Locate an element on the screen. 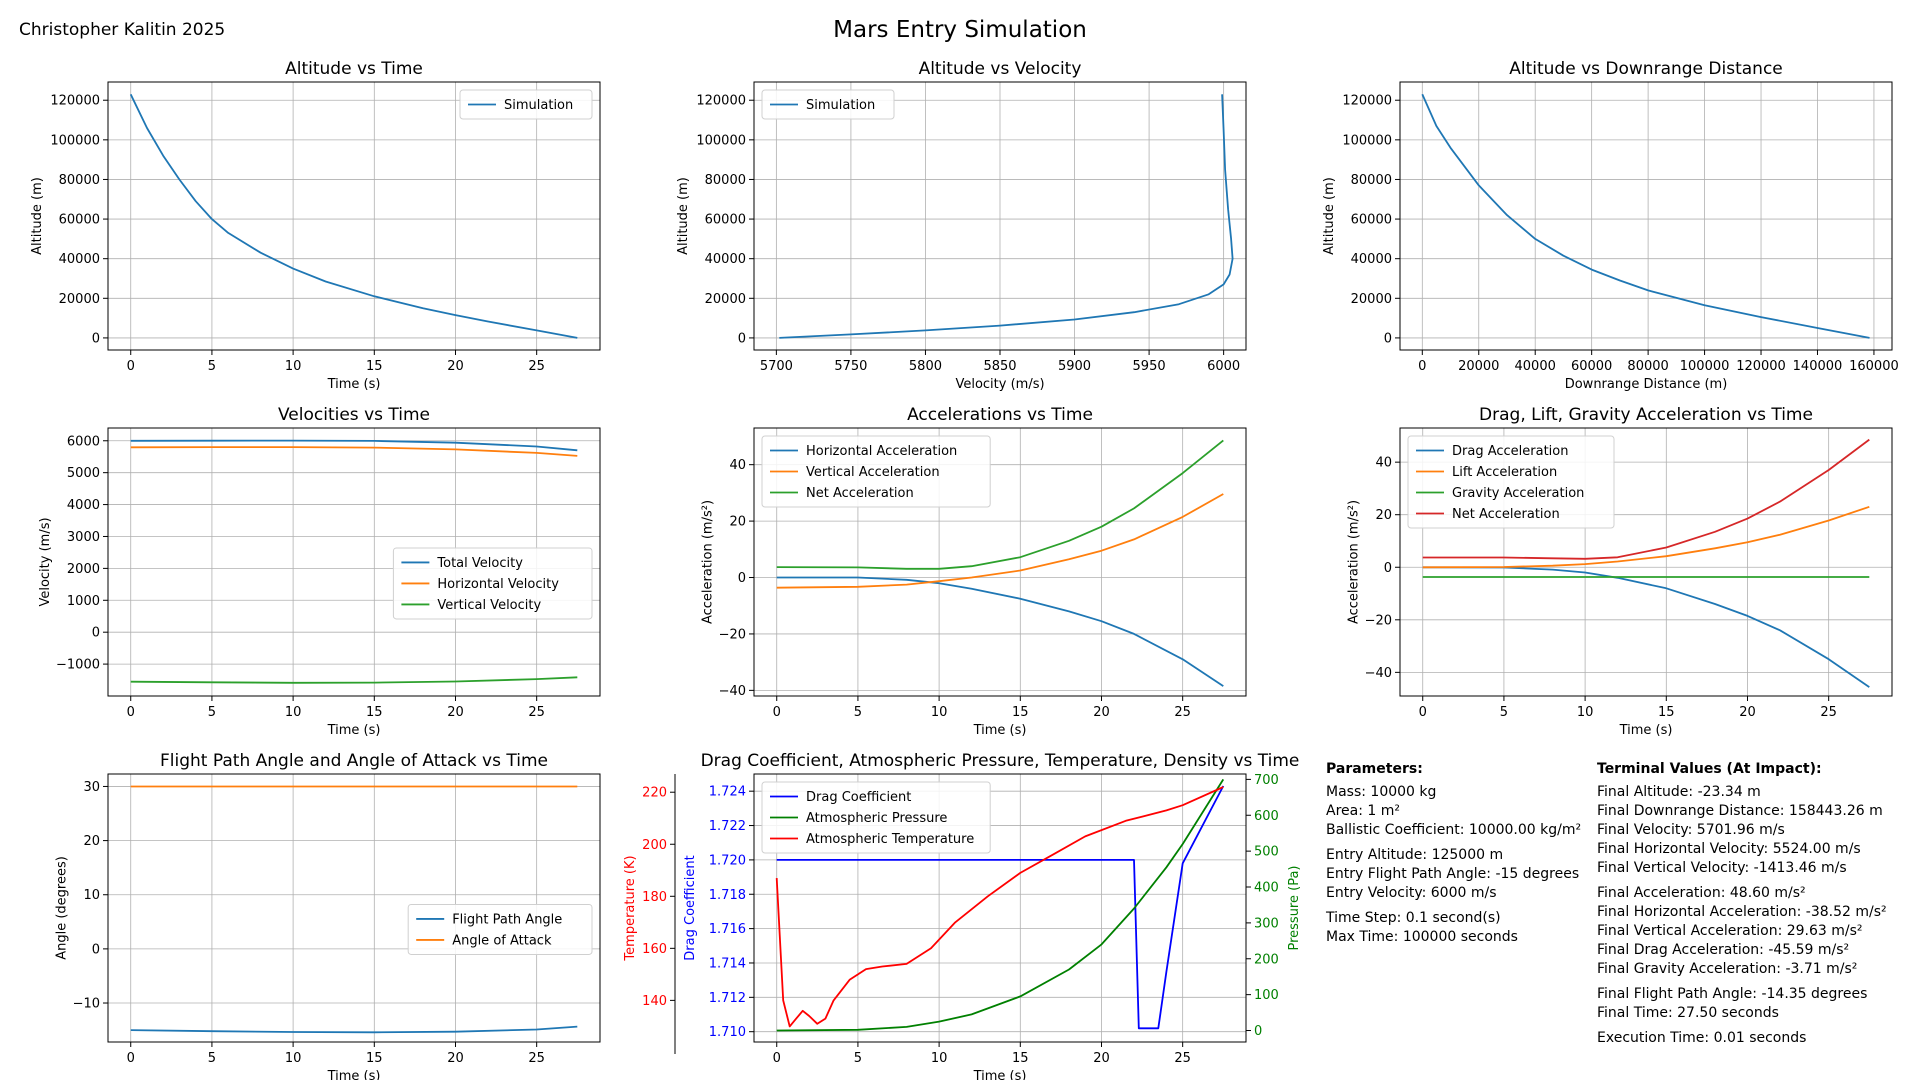  x-tick-label: 5950 is located at coordinates (1149, 366).